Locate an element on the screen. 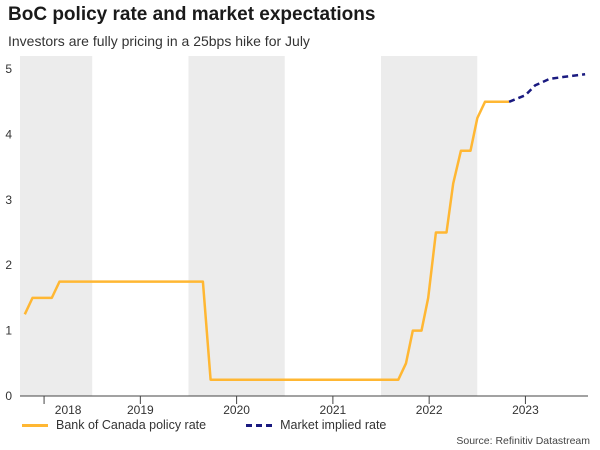  legend-item-market-rate: Market implied rate is located at coordinates (316, 425).